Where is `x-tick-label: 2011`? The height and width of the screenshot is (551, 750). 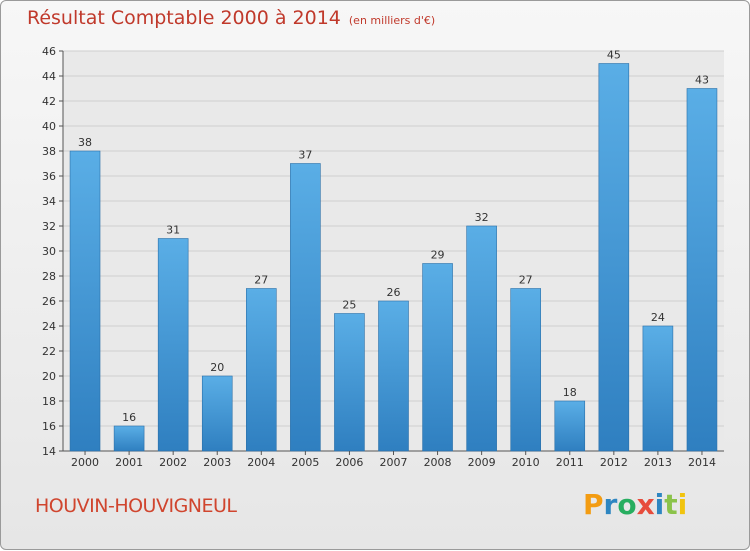
x-tick-label: 2011 is located at coordinates (570, 462).